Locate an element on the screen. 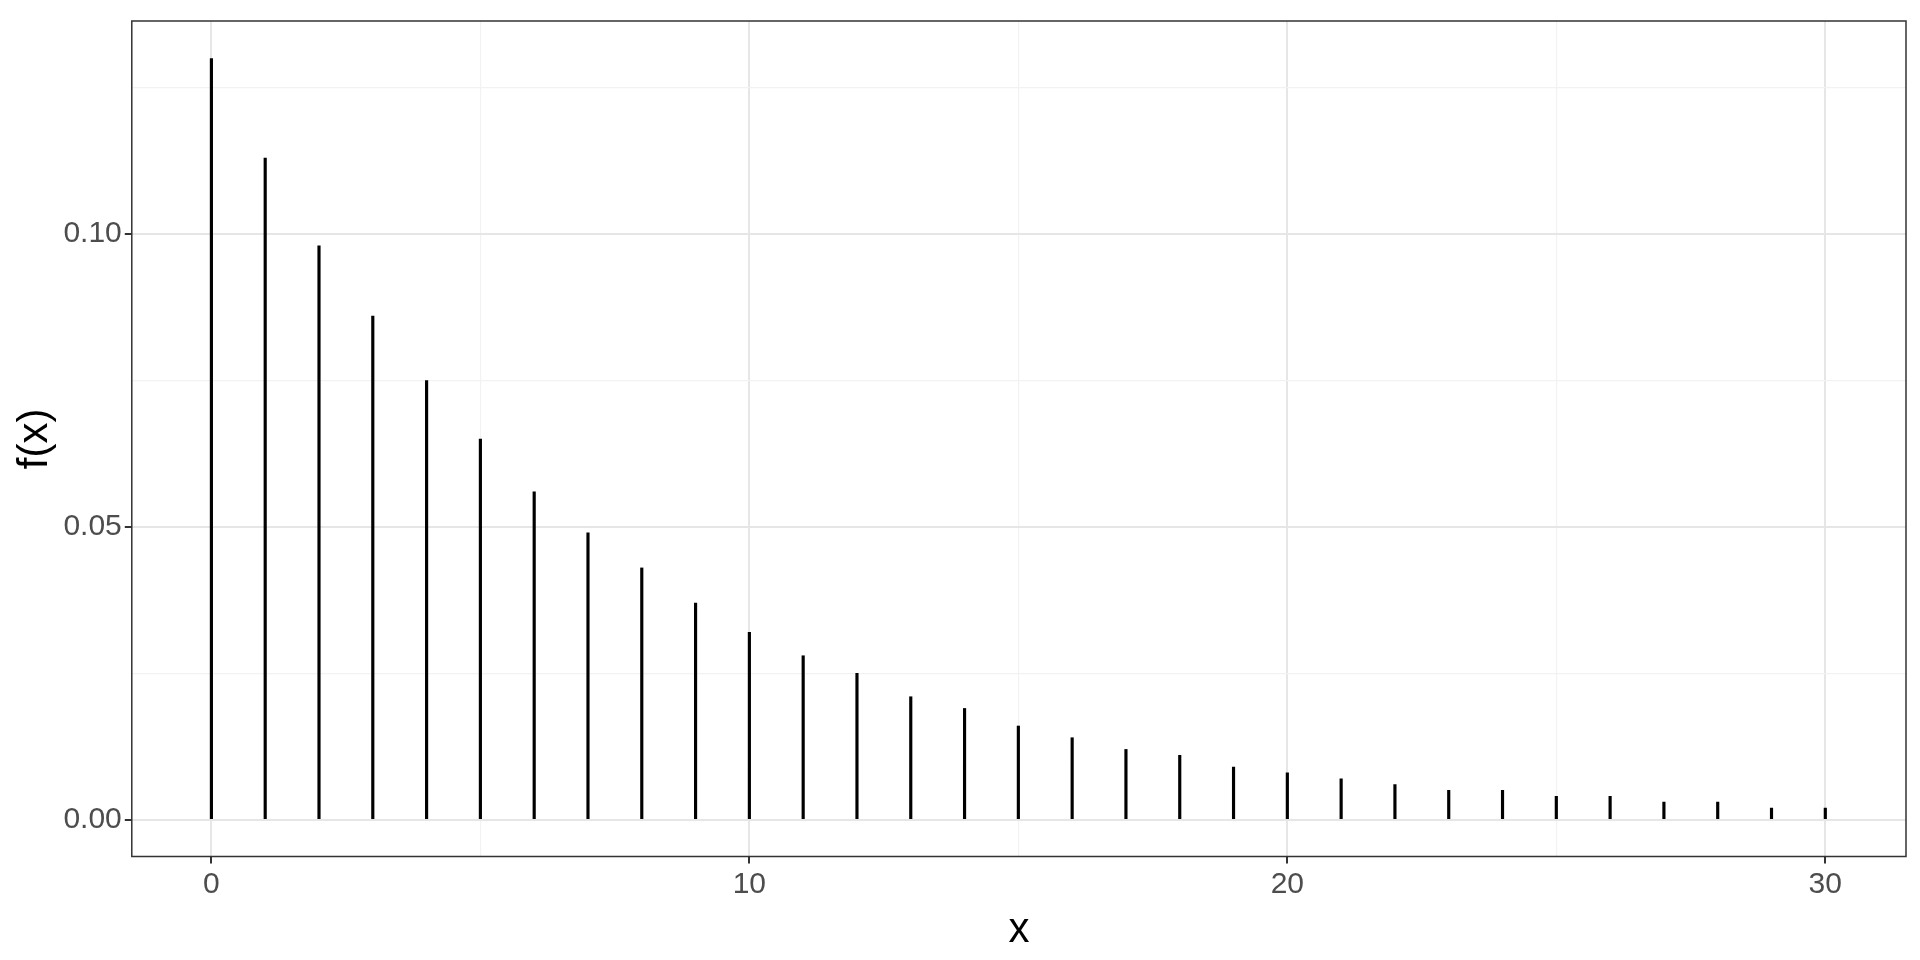  y-tick-label: 0.00 is located at coordinates (92, 817).